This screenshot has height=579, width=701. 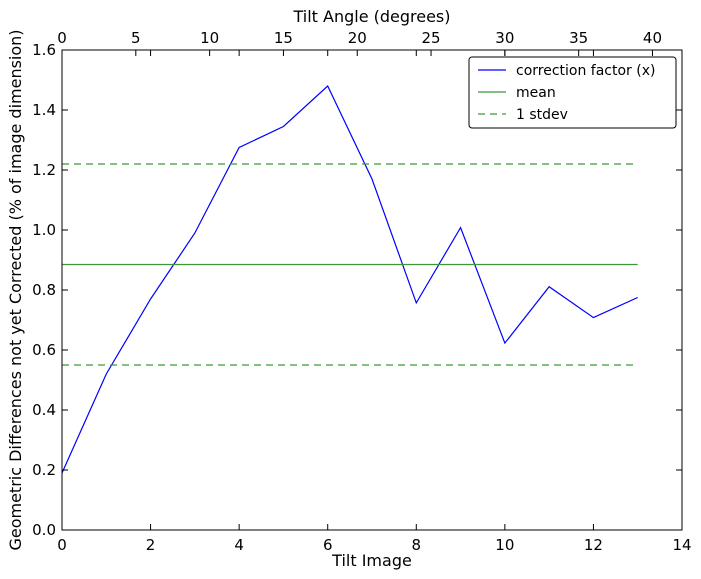 What do you see at coordinates (209, 38) in the screenshot?
I see `top-x-tick-label: 10` at bounding box center [209, 38].